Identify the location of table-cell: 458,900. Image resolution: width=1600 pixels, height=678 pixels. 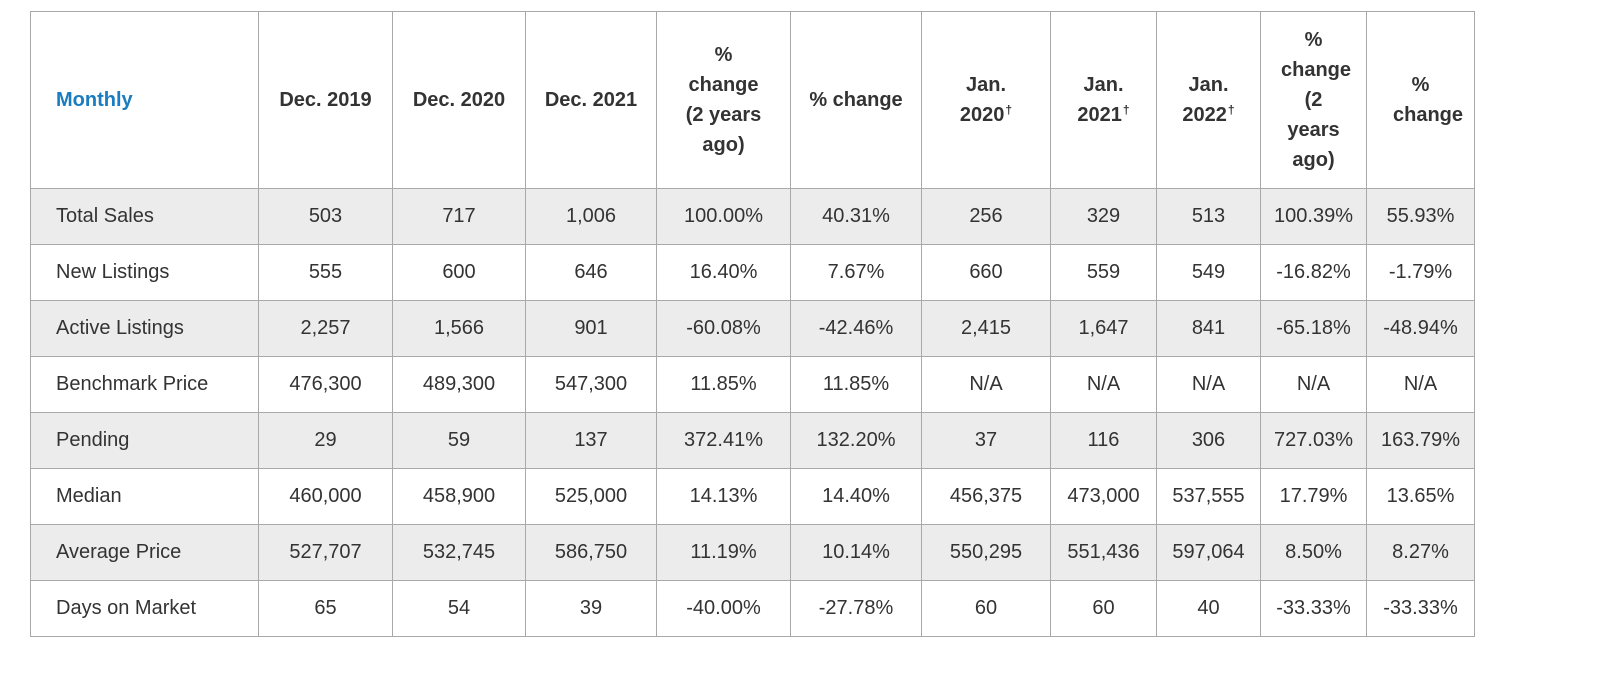
(459, 496).